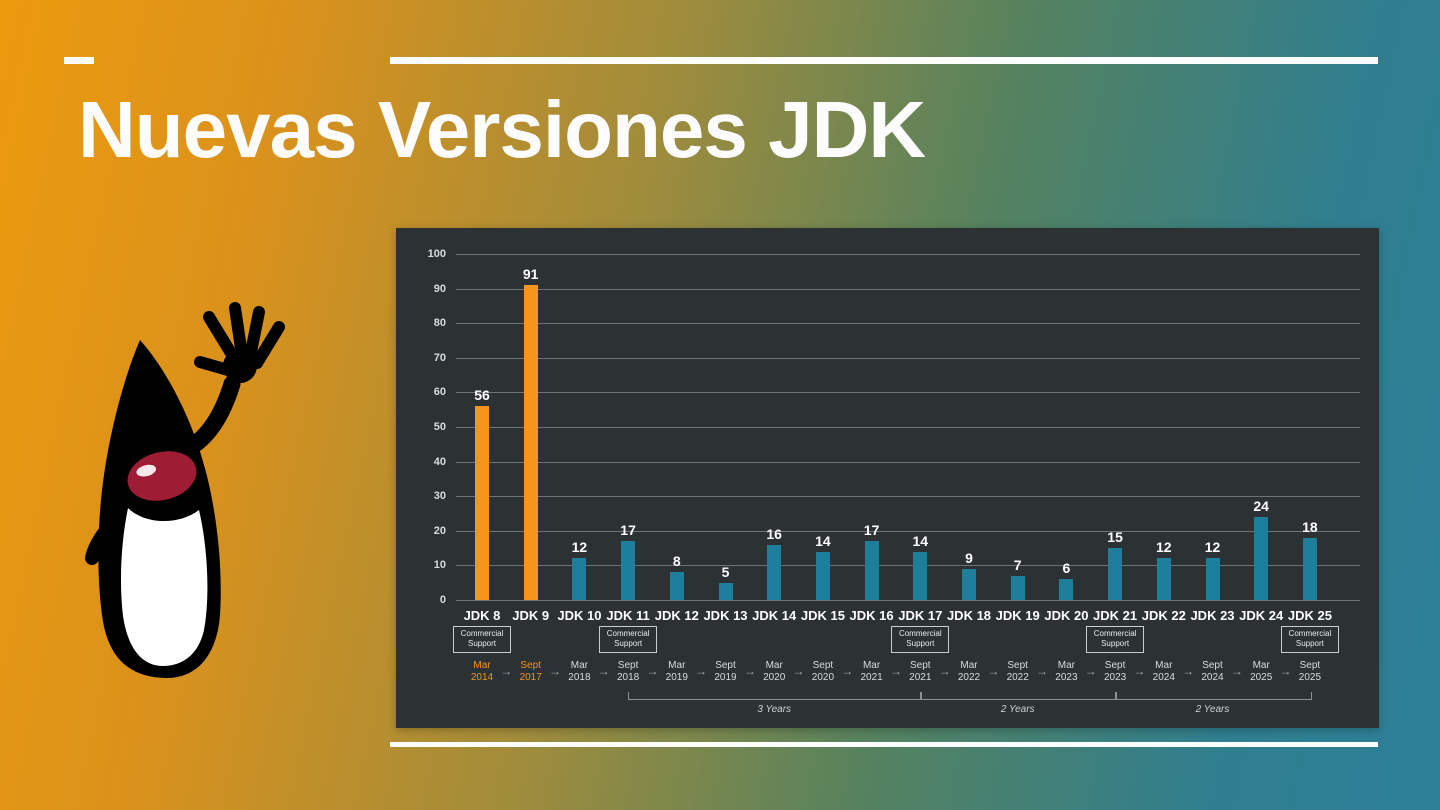 The height and width of the screenshot is (810, 1440). Describe the element at coordinates (1017, 709) in the screenshot. I see `year-span-brace-label: 2 Years` at that location.